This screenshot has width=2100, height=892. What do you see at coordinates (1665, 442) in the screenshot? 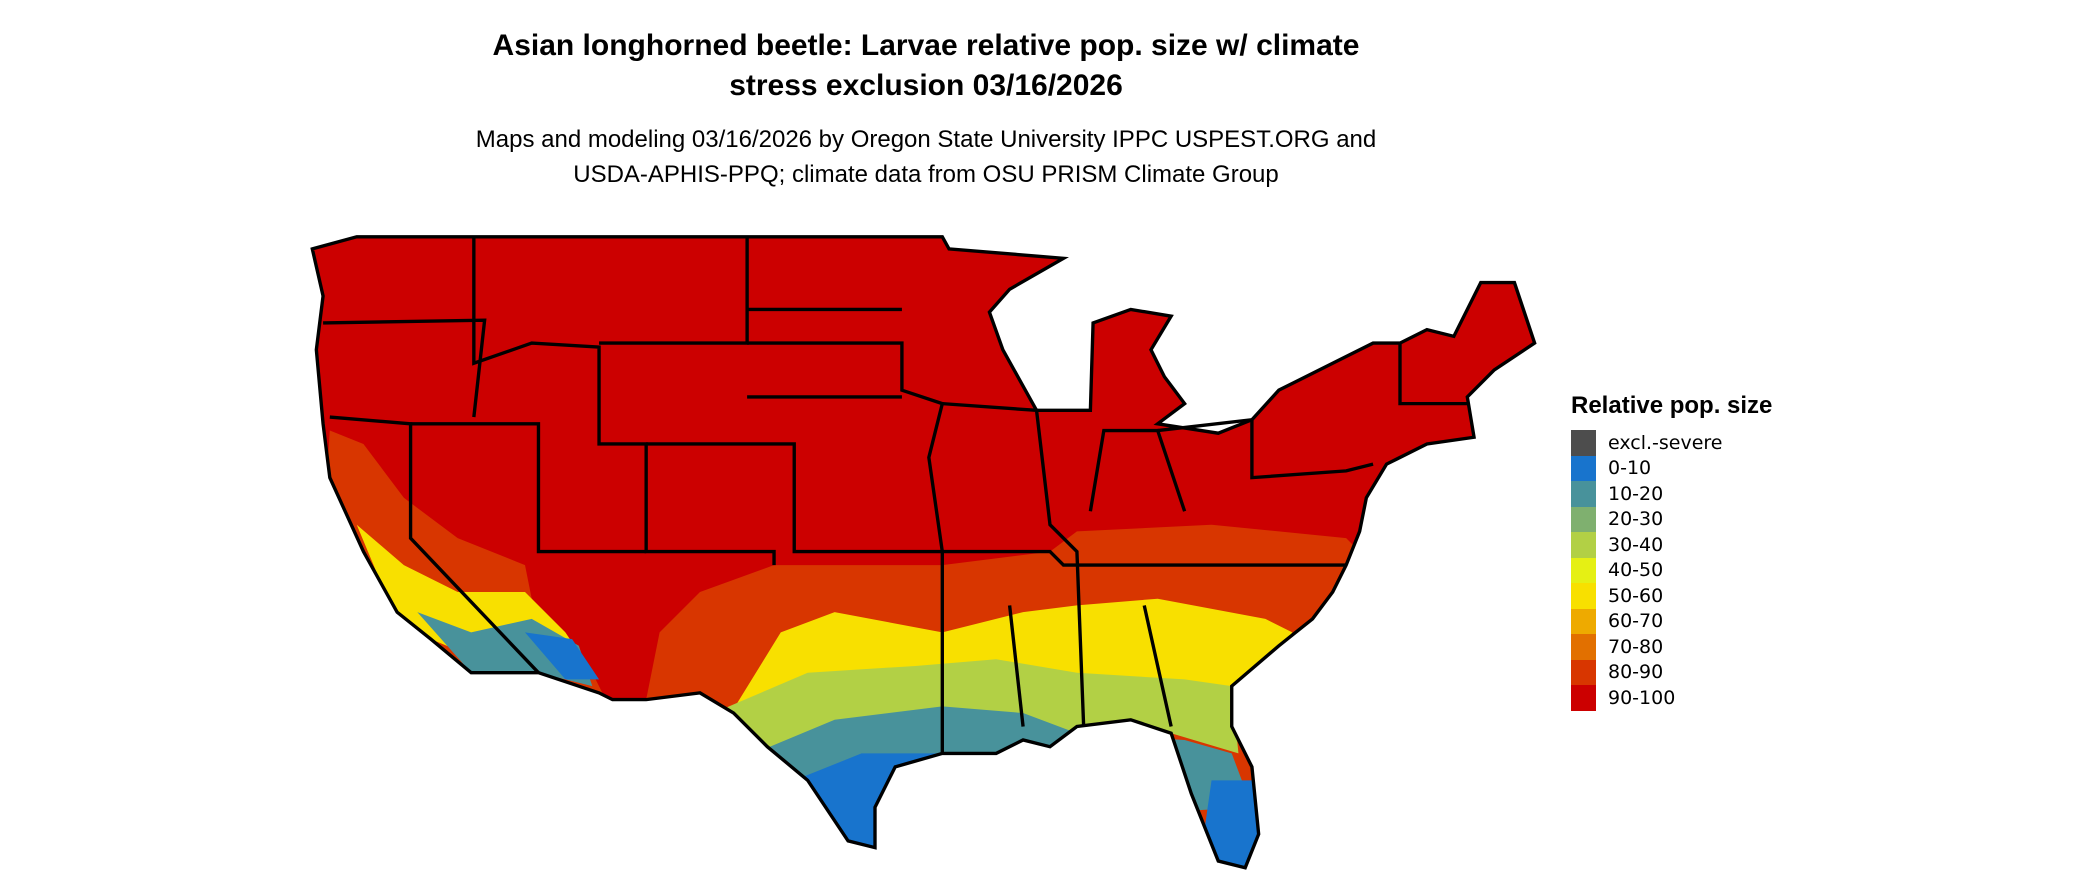
I see `legend-label: excl.-severe` at bounding box center [1665, 442].